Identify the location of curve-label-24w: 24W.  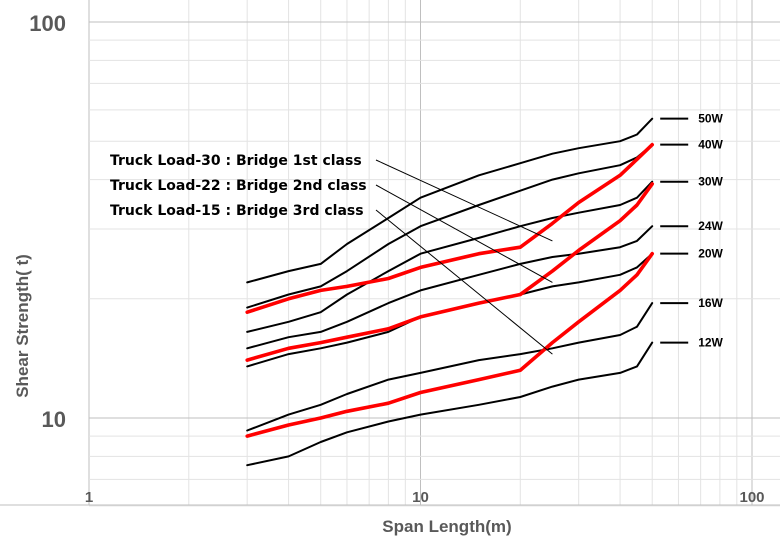
(710, 226).